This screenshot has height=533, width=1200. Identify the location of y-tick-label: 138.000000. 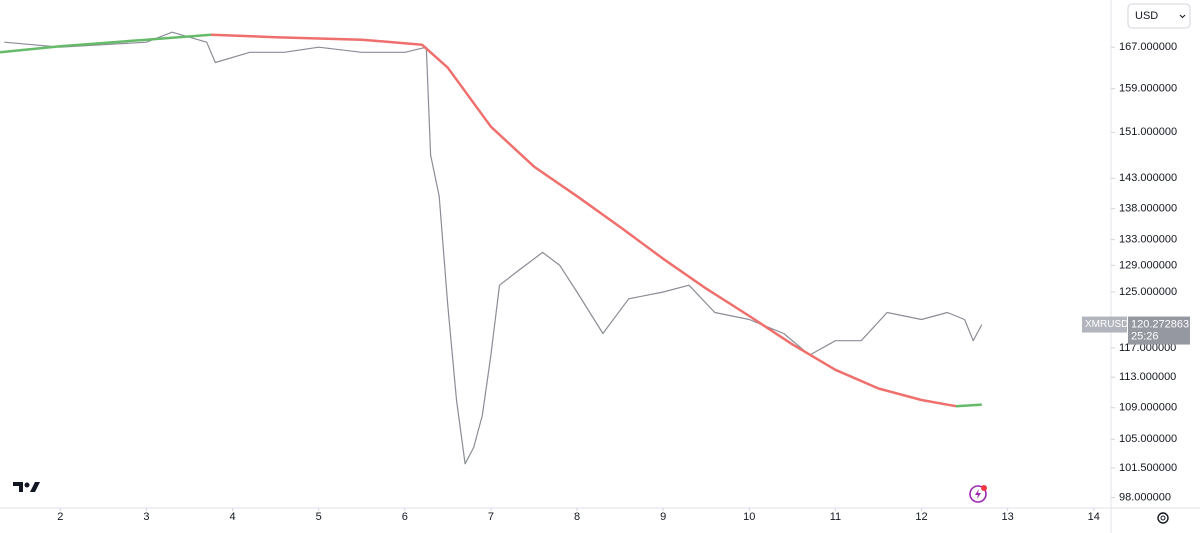
(1148, 208).